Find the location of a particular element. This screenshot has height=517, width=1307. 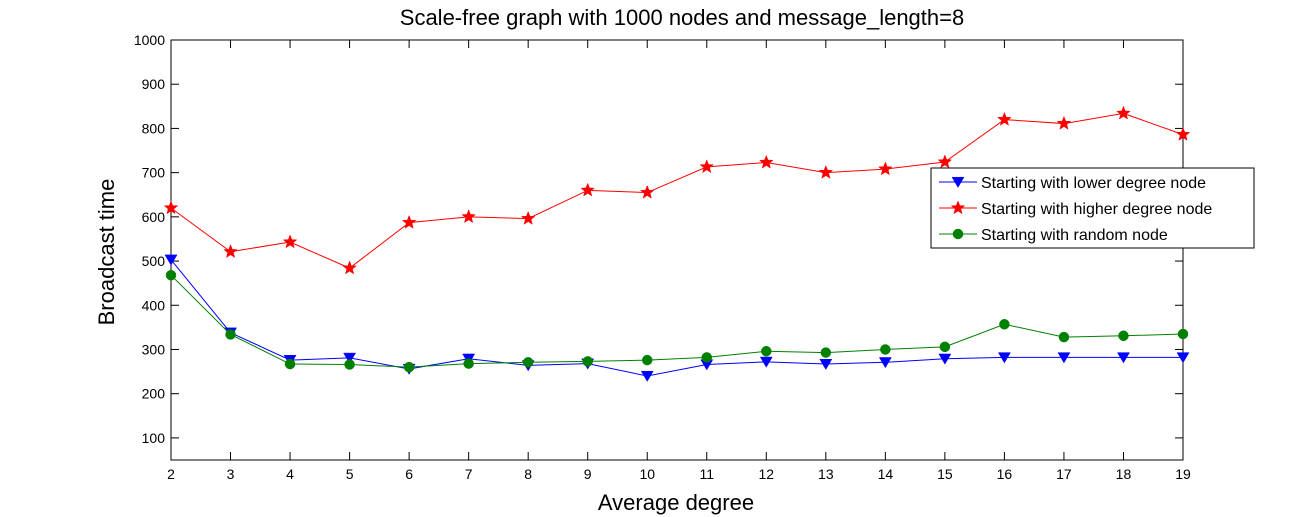

x-tick-label: 11 is located at coordinates (706, 474).